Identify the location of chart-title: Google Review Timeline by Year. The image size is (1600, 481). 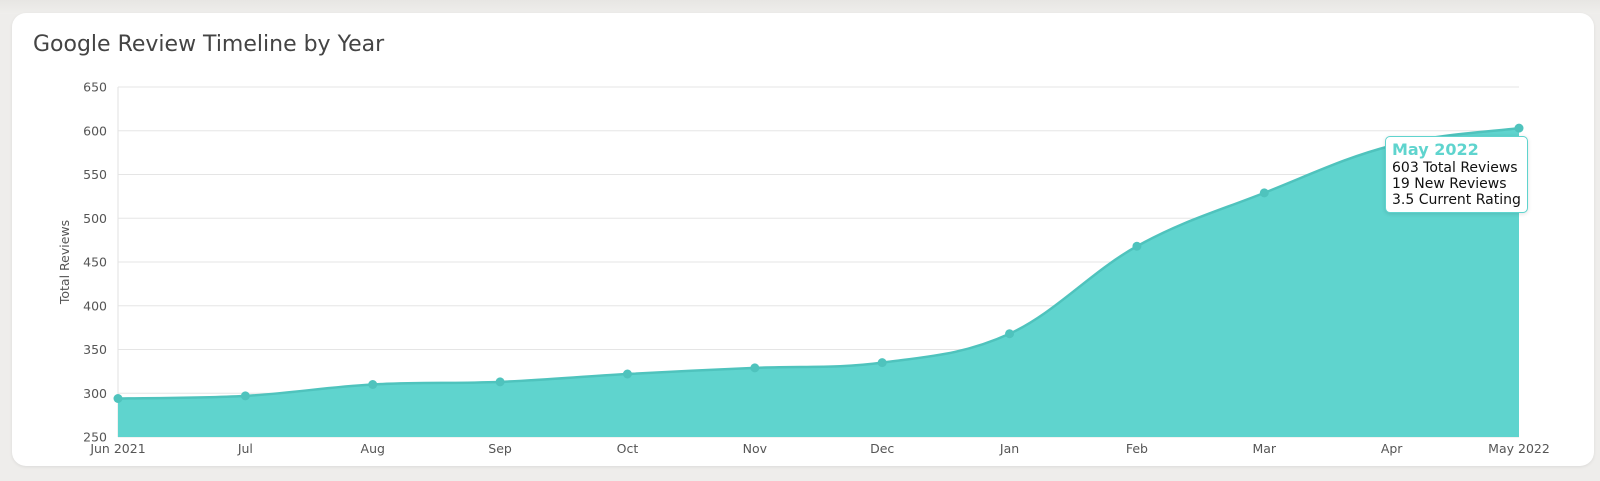
(209, 44).